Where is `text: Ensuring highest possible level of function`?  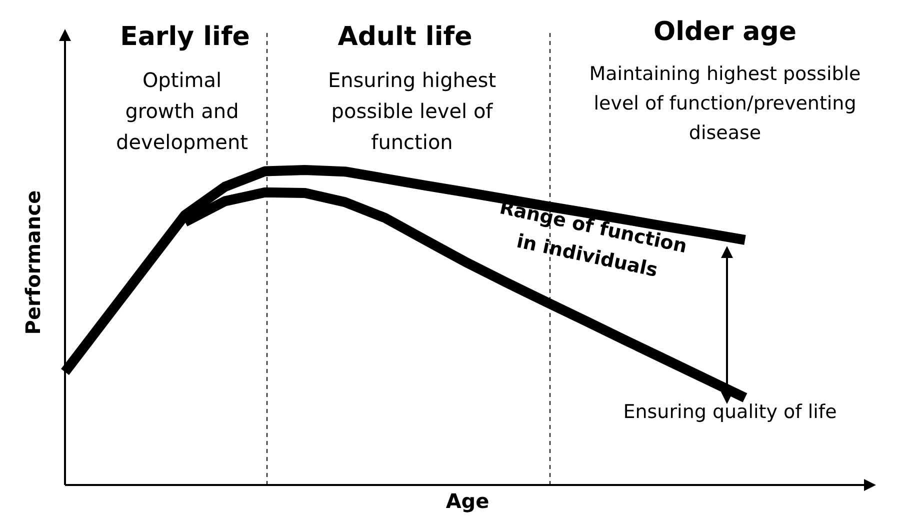 text: Ensuring highest possible level of function is located at coordinates (412, 111).